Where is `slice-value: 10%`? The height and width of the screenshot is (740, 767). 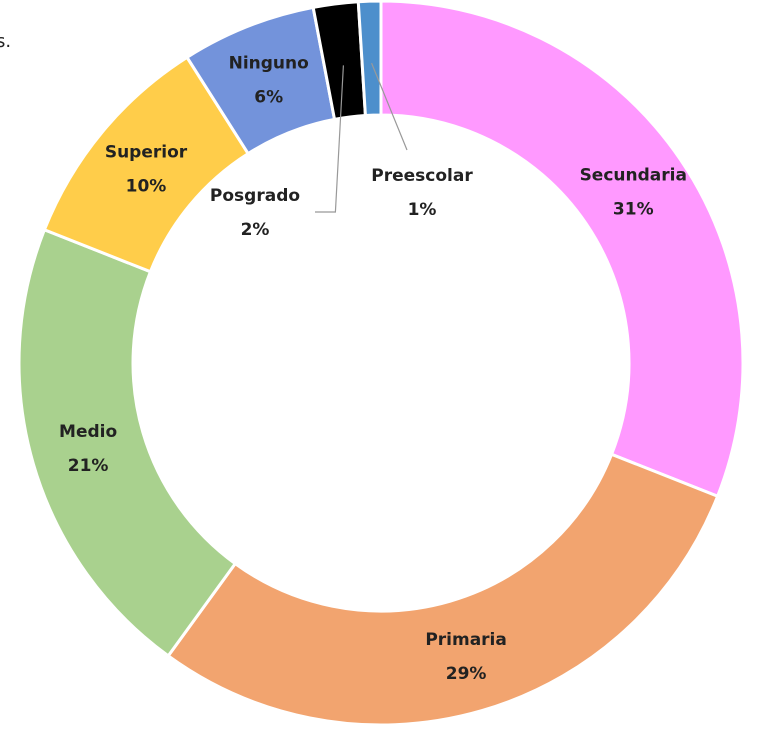
slice-value: 10% is located at coordinates (146, 187).